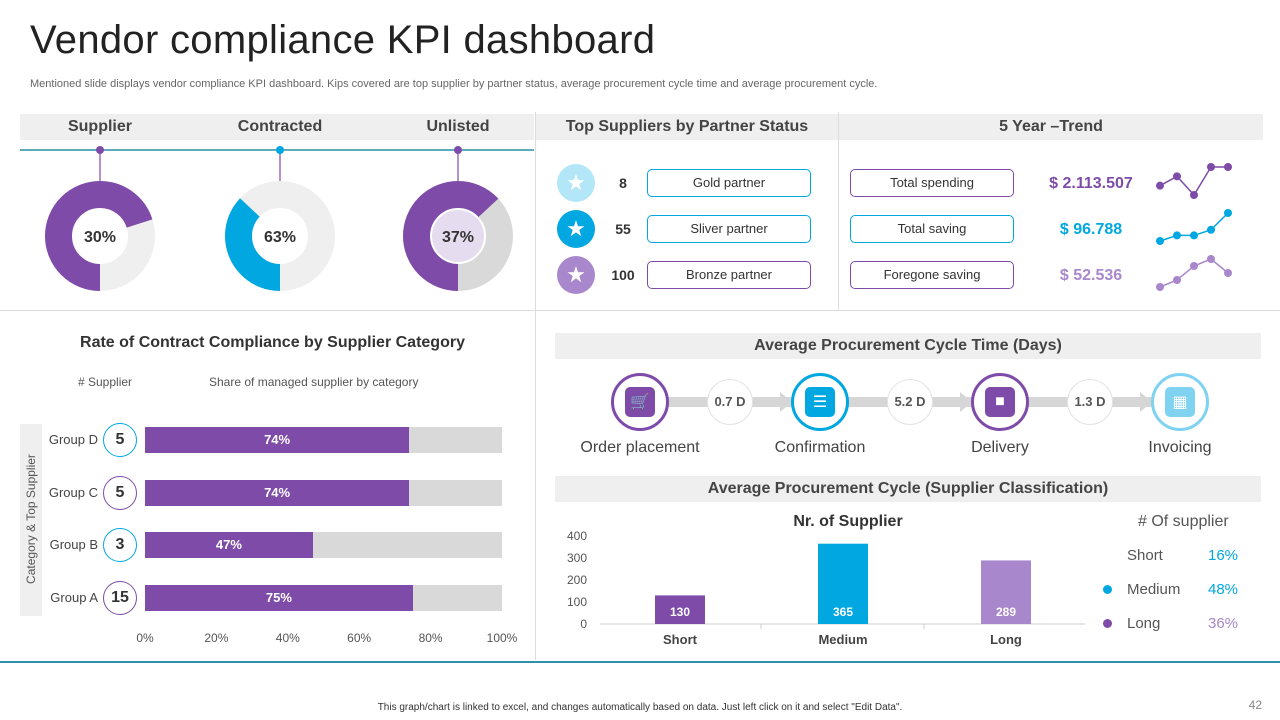 The image size is (1280, 720). I want to click on divider-horizontal, so click(640, 310).